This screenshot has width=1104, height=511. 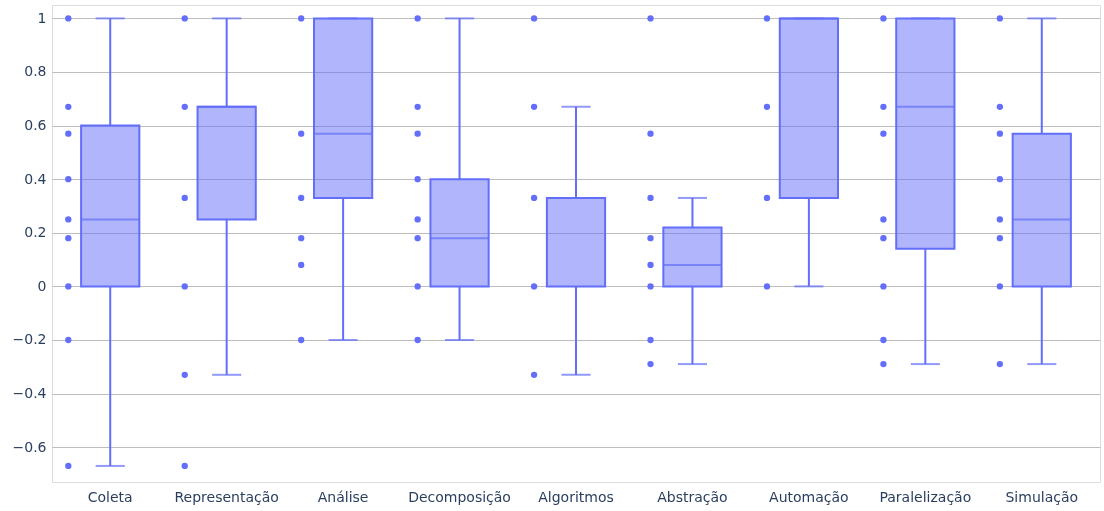 What do you see at coordinates (925, 496) in the screenshot?
I see `x-tick-label: Paralelização` at bounding box center [925, 496].